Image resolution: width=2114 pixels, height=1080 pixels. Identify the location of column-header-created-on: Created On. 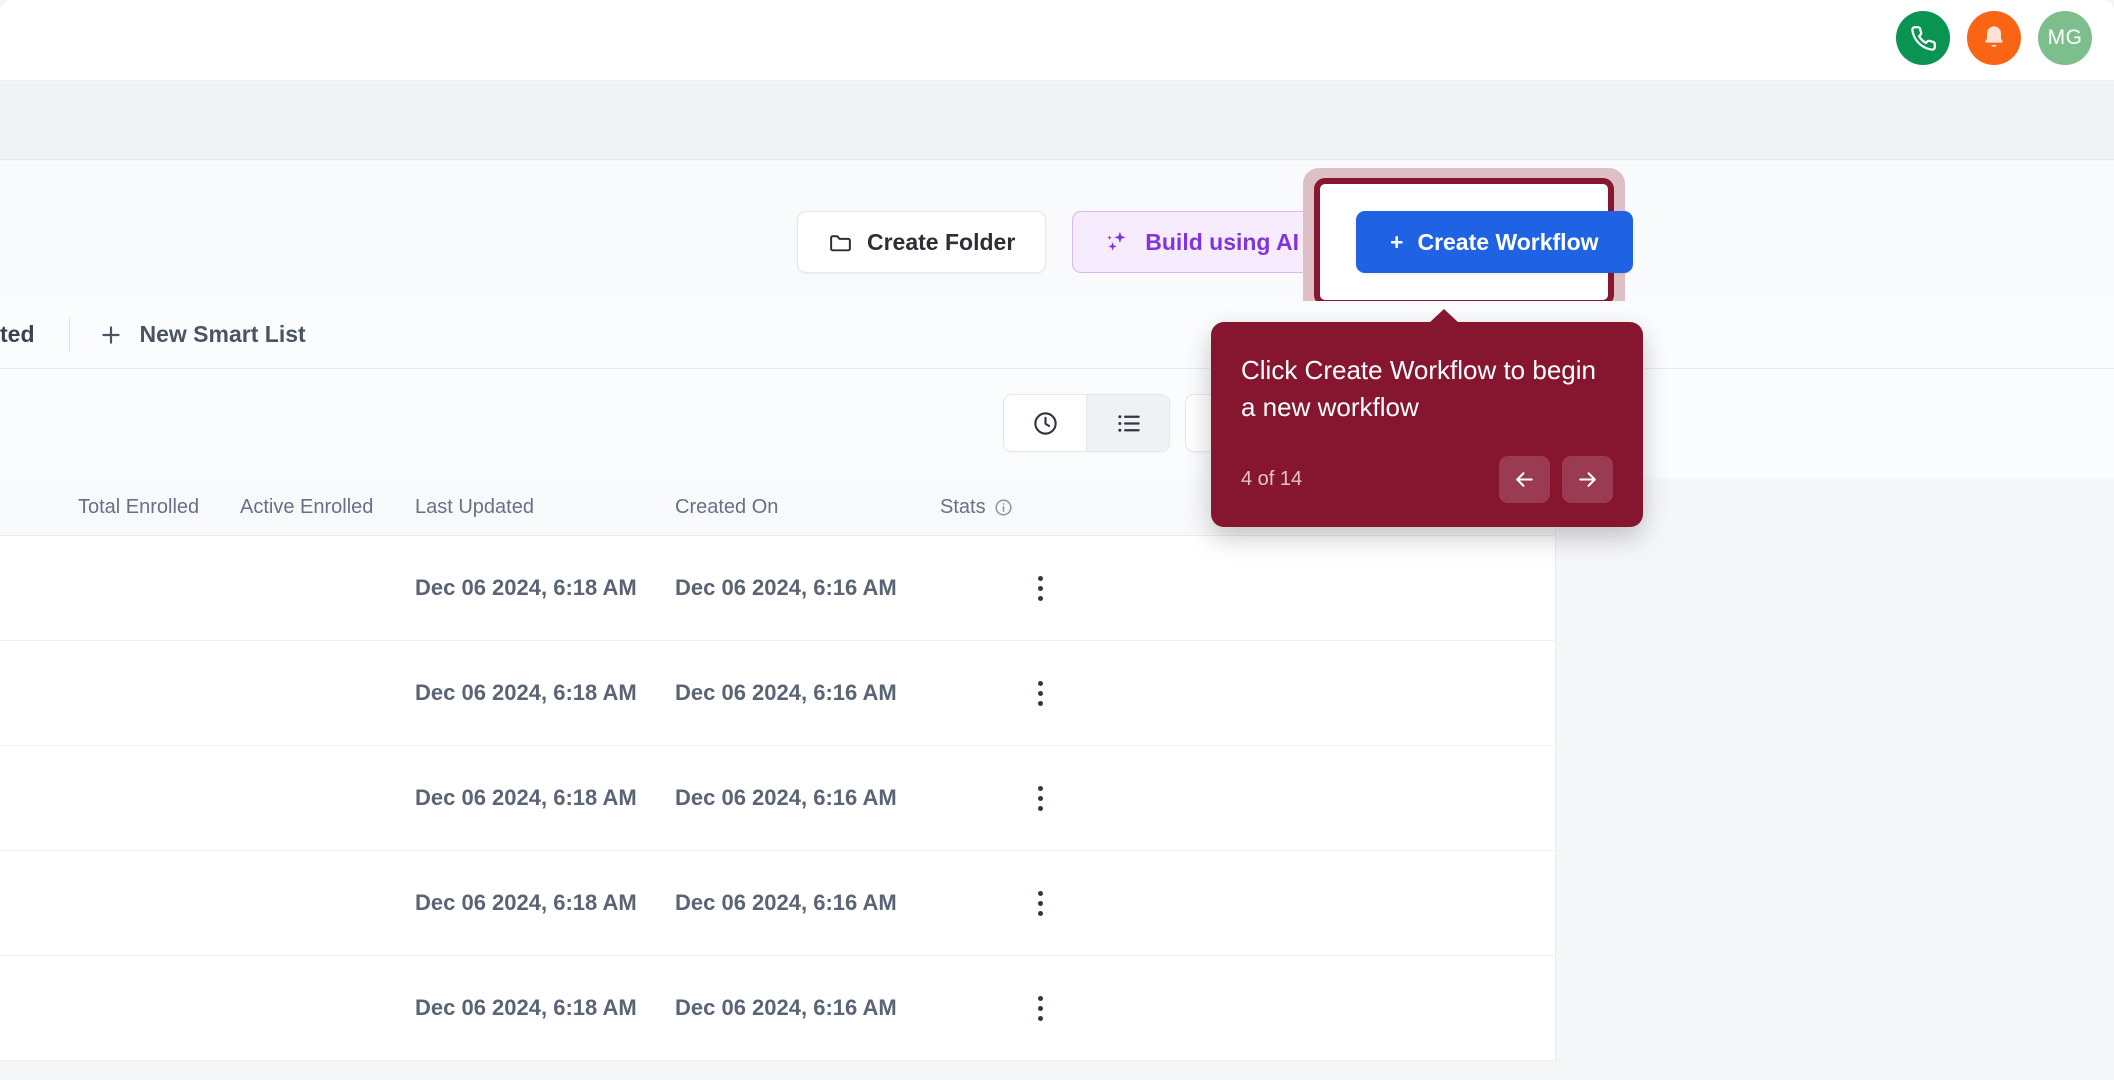
(727, 506).